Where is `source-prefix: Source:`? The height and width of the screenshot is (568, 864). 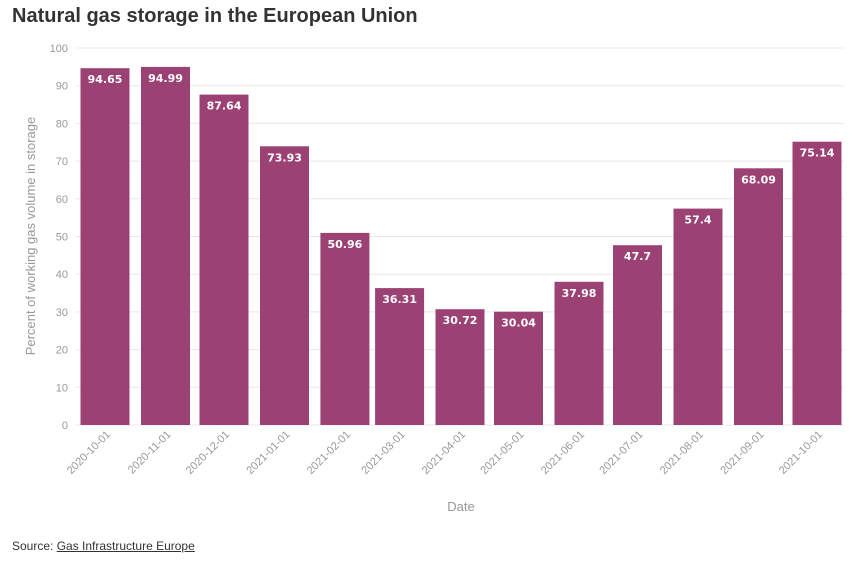
source-prefix: Source: is located at coordinates (33, 546).